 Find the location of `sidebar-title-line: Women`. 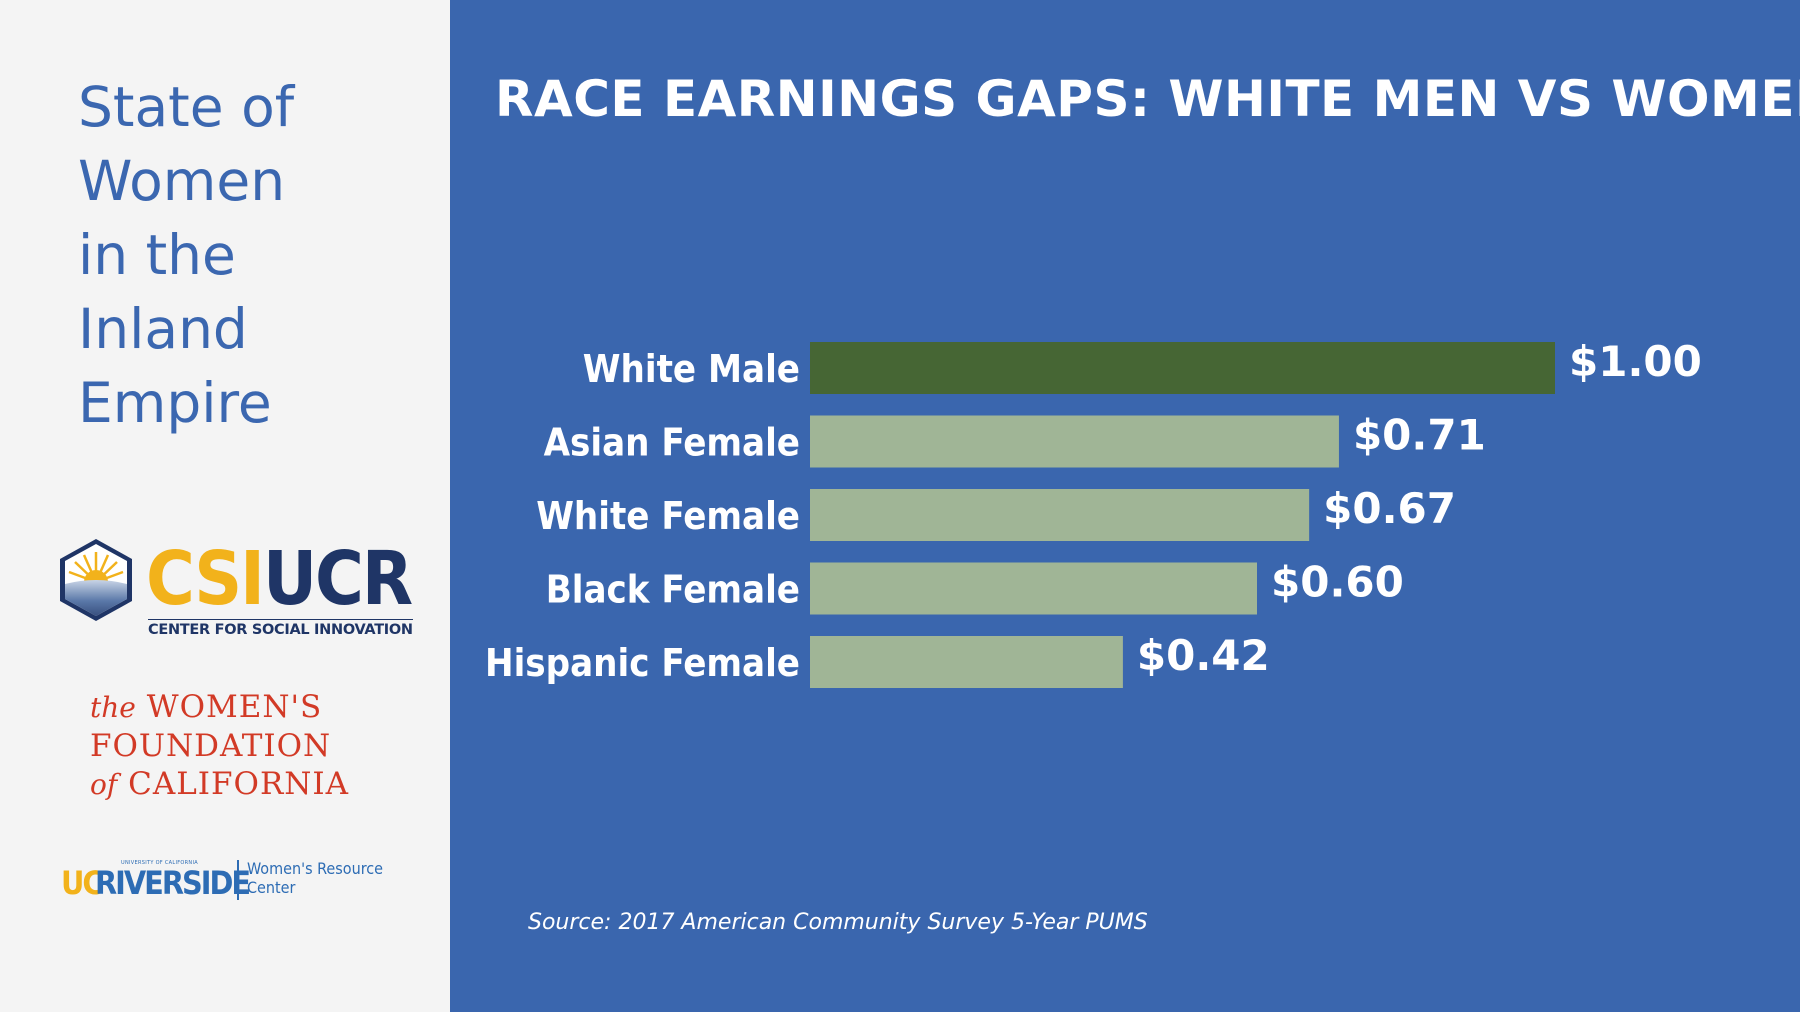

sidebar-title-line: Women is located at coordinates (182, 181).